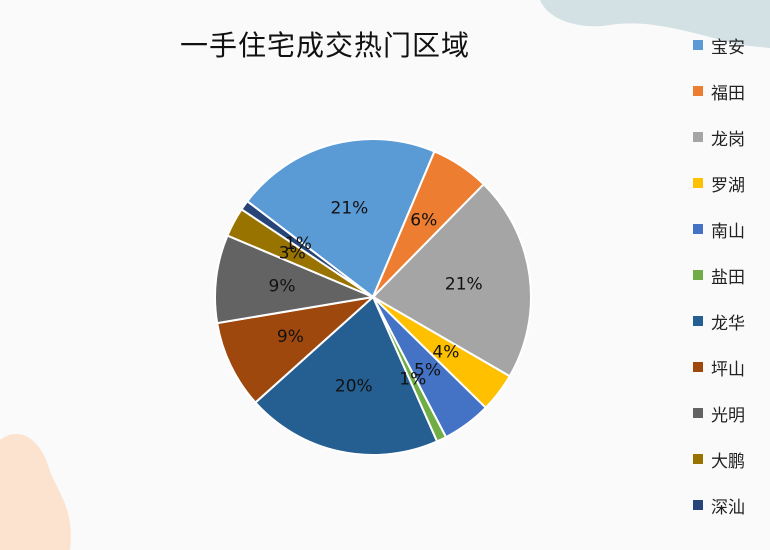  I want to click on legend-item-坪山: 坪山, so click(730, 367).